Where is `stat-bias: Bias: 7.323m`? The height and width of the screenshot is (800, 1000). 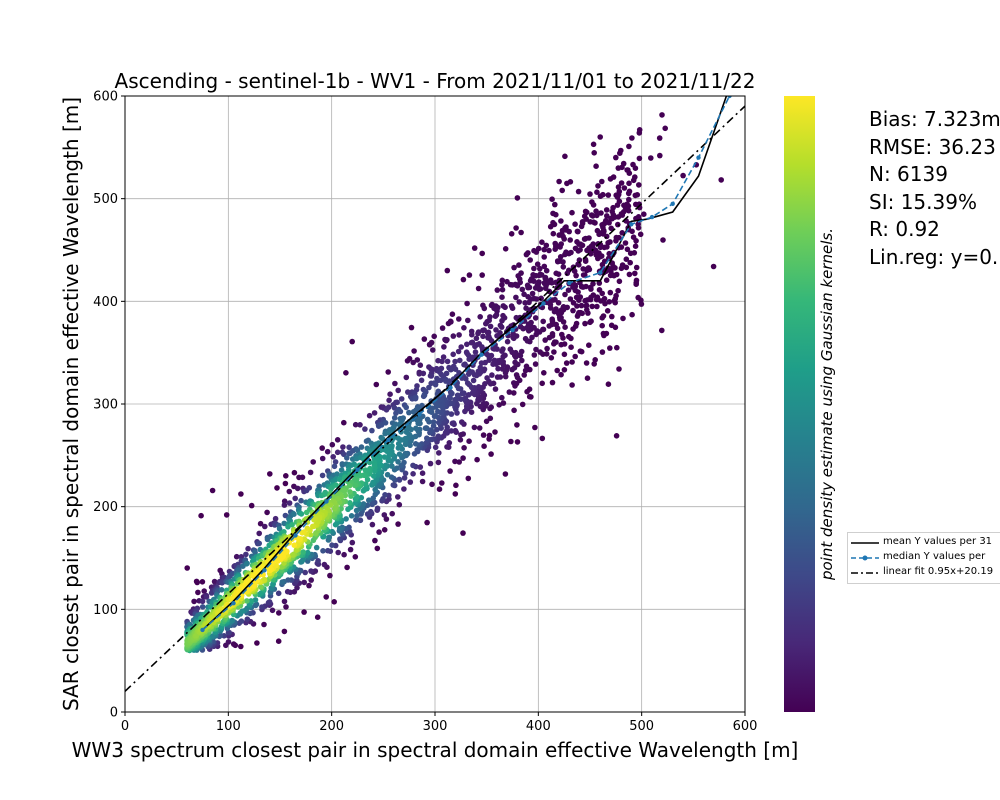
stat-bias: Bias: 7.323m is located at coordinates (934, 119).